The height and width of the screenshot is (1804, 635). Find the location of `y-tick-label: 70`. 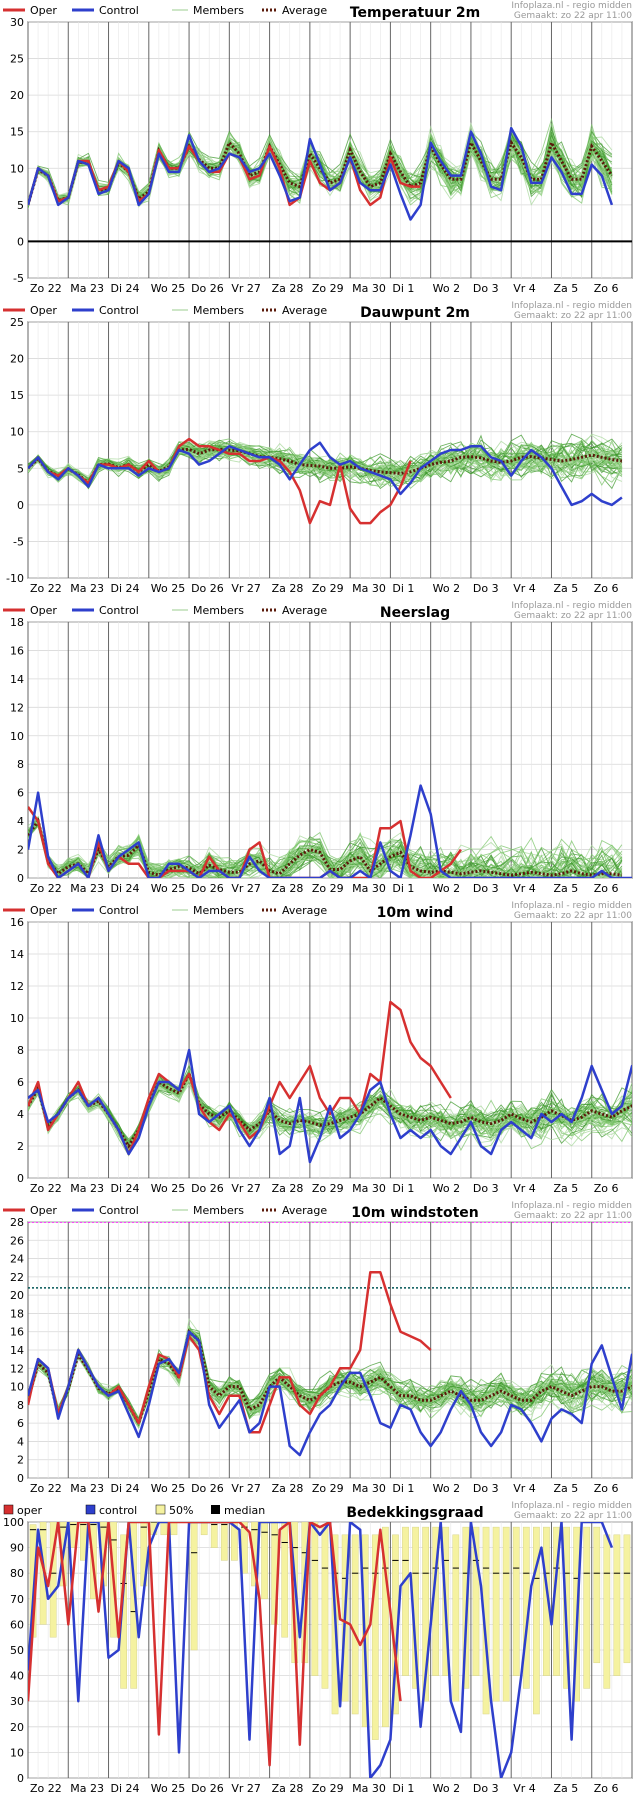

y-tick-label: 70 is located at coordinates (17, 1599).